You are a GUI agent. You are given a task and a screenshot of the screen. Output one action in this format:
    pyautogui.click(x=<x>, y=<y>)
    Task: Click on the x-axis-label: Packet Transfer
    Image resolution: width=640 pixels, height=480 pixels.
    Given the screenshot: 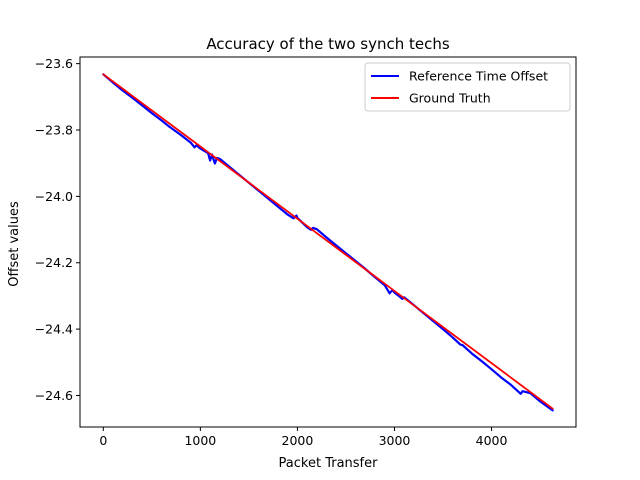 What is the action you would take?
    pyautogui.click(x=329, y=463)
    